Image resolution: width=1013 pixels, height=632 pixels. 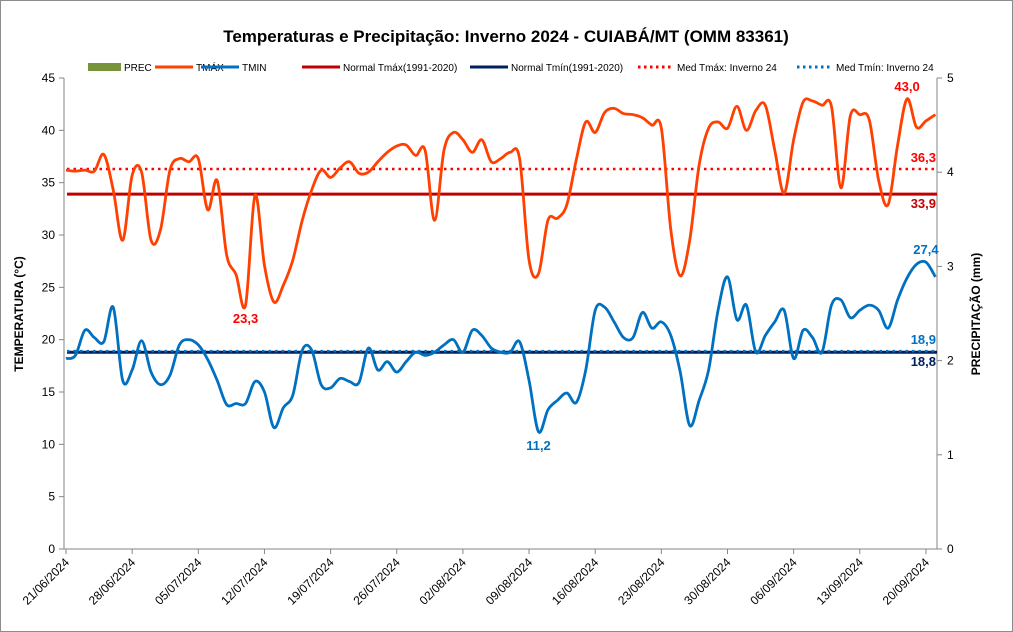 I want to click on y-axis-label: TEMPERATURA (°C), so click(x=19, y=313).